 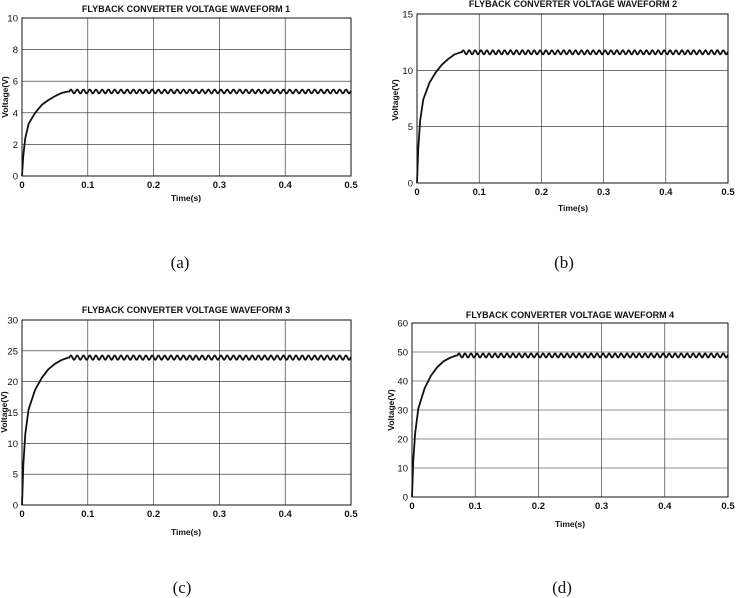 I want to click on x-tick-label-c-0: 0, so click(x=21, y=514).